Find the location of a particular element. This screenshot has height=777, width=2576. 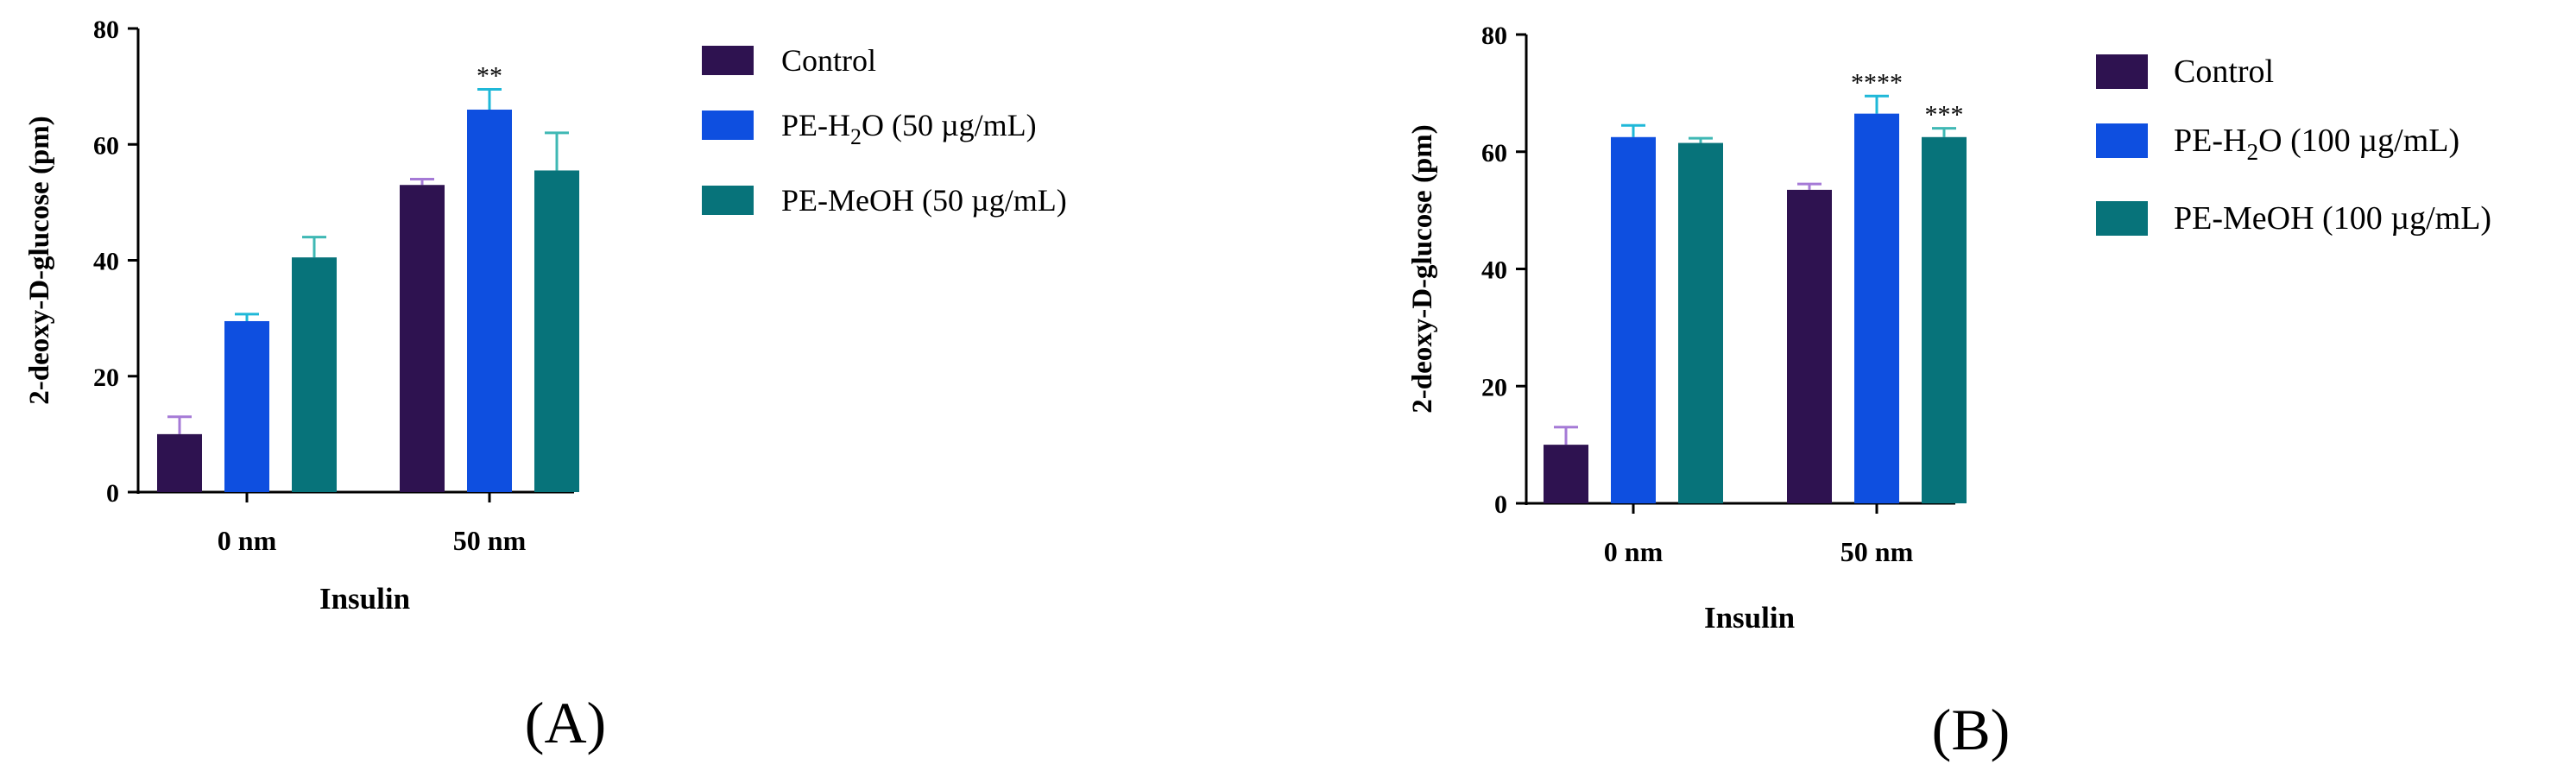

panel-label: (B) is located at coordinates (1971, 729).